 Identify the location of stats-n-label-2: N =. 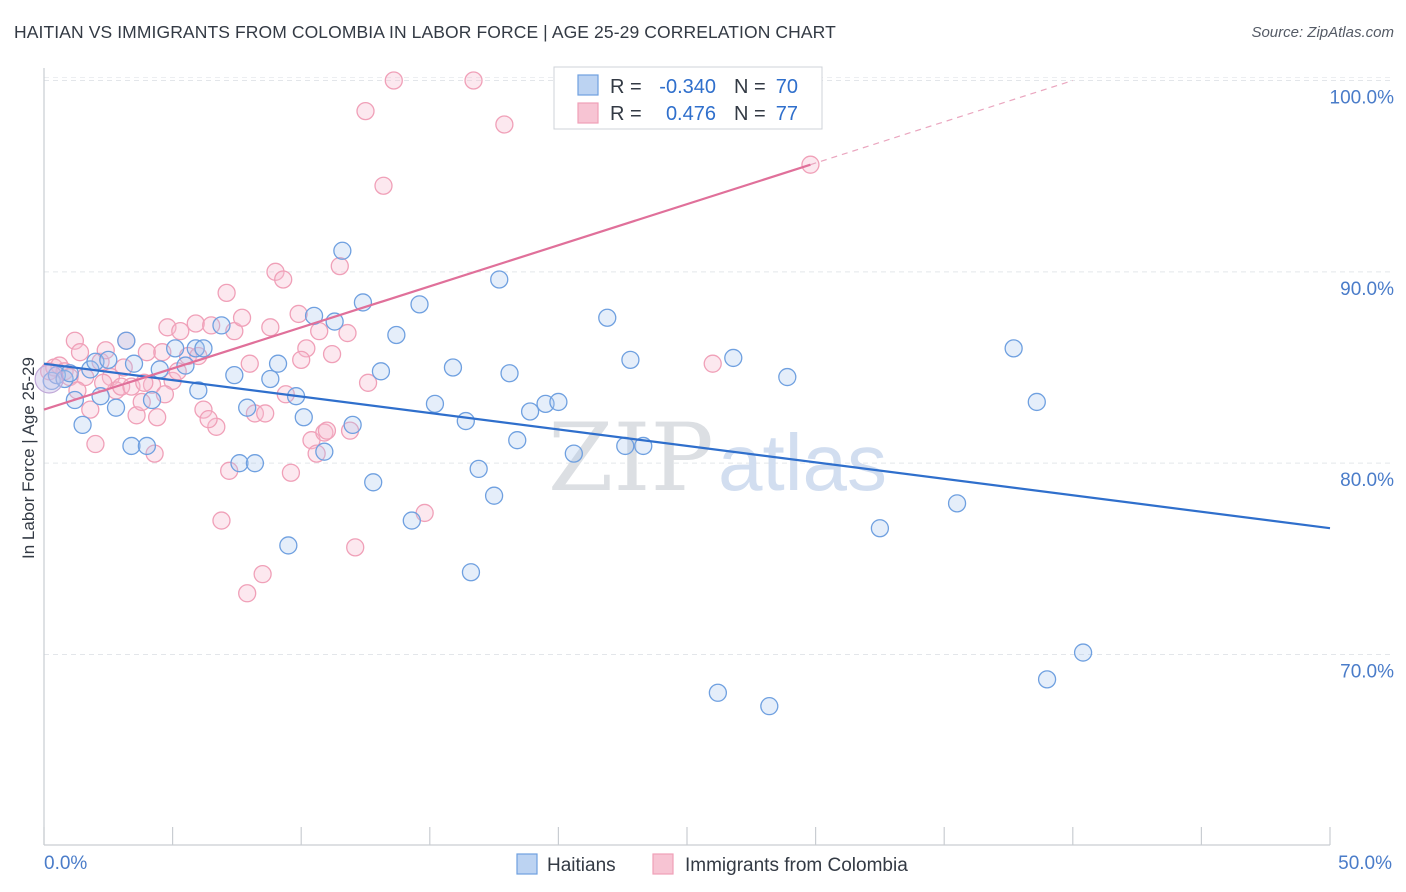
(750, 114).